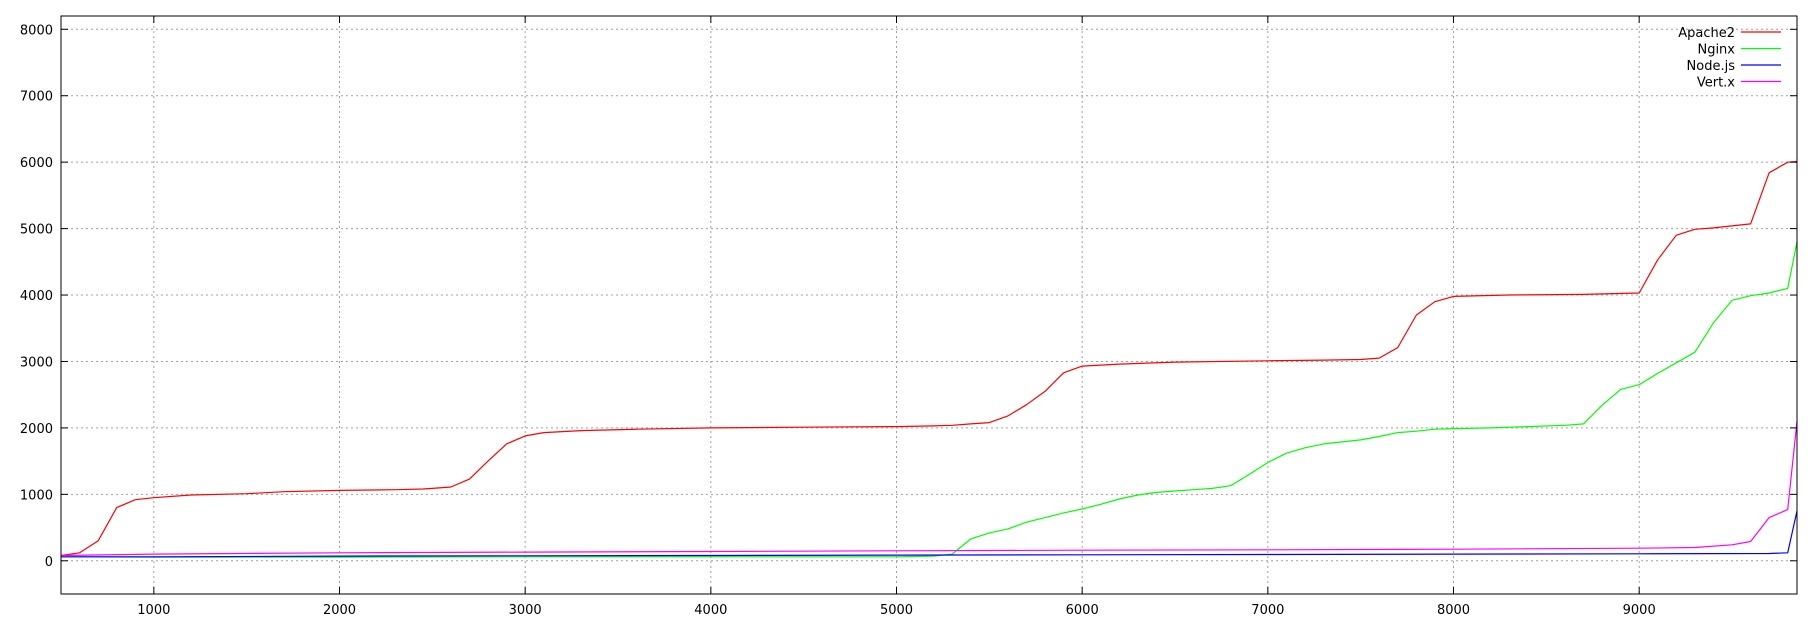  Describe the element at coordinates (36, 30) in the screenshot. I see `y-tick-label: 8000` at that location.